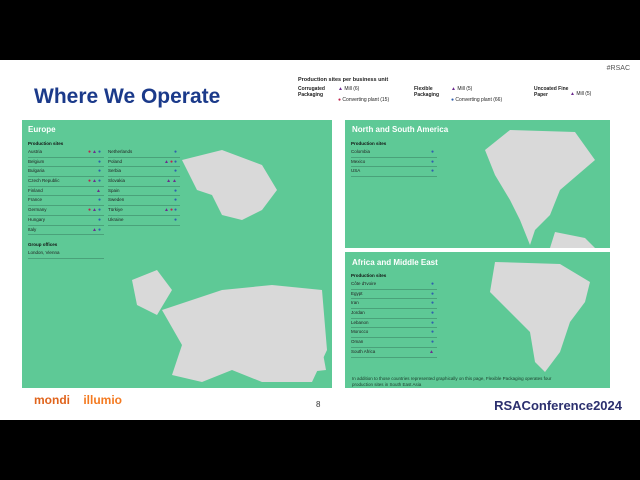  I want to click on legend-item: ● Converting plant (15), so click(364, 100).